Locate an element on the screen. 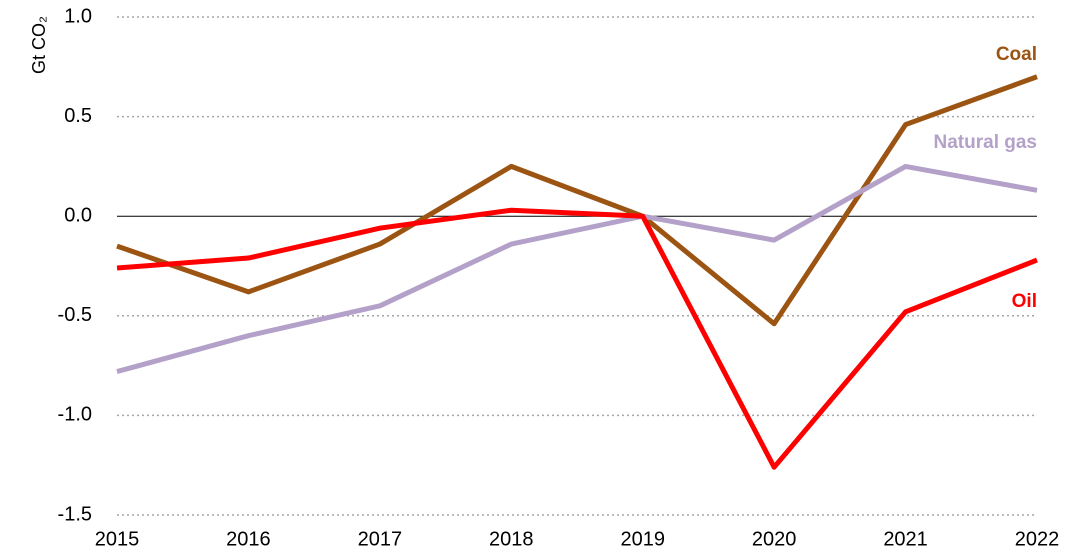  x-tick-label: 2020 is located at coordinates (774, 539).